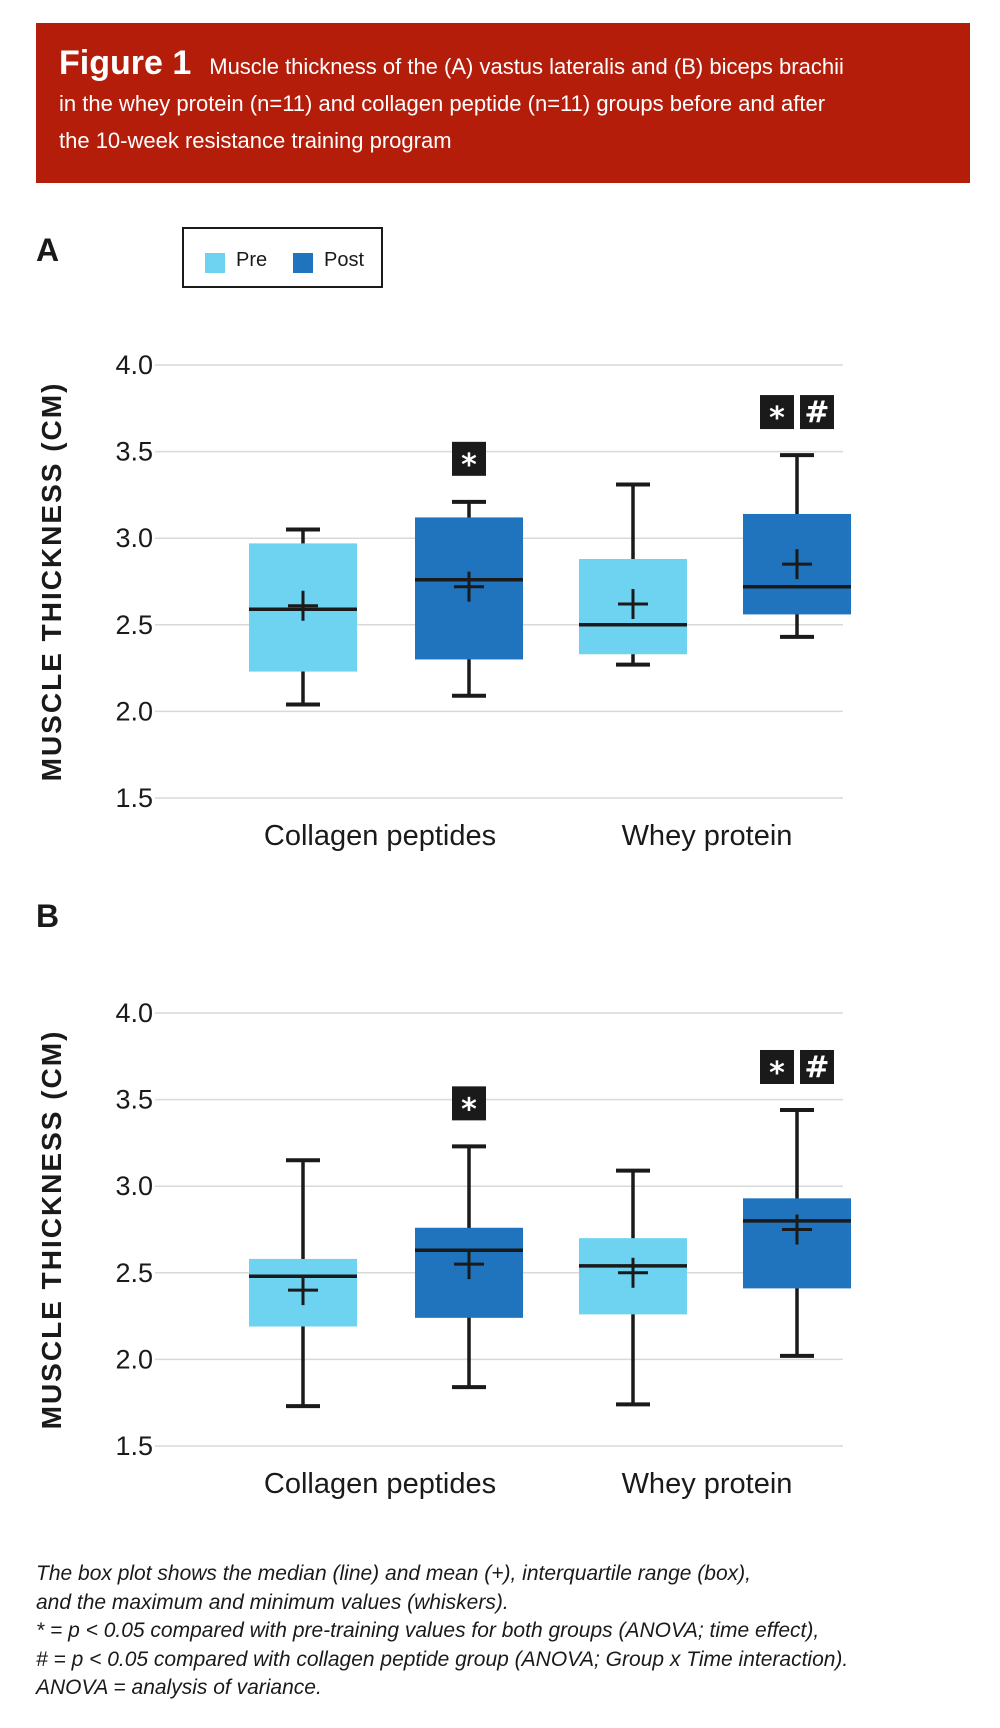 The image size is (1000, 1728). I want to click on y-tick-label-pb-0: 4.0, so click(134, 1013).